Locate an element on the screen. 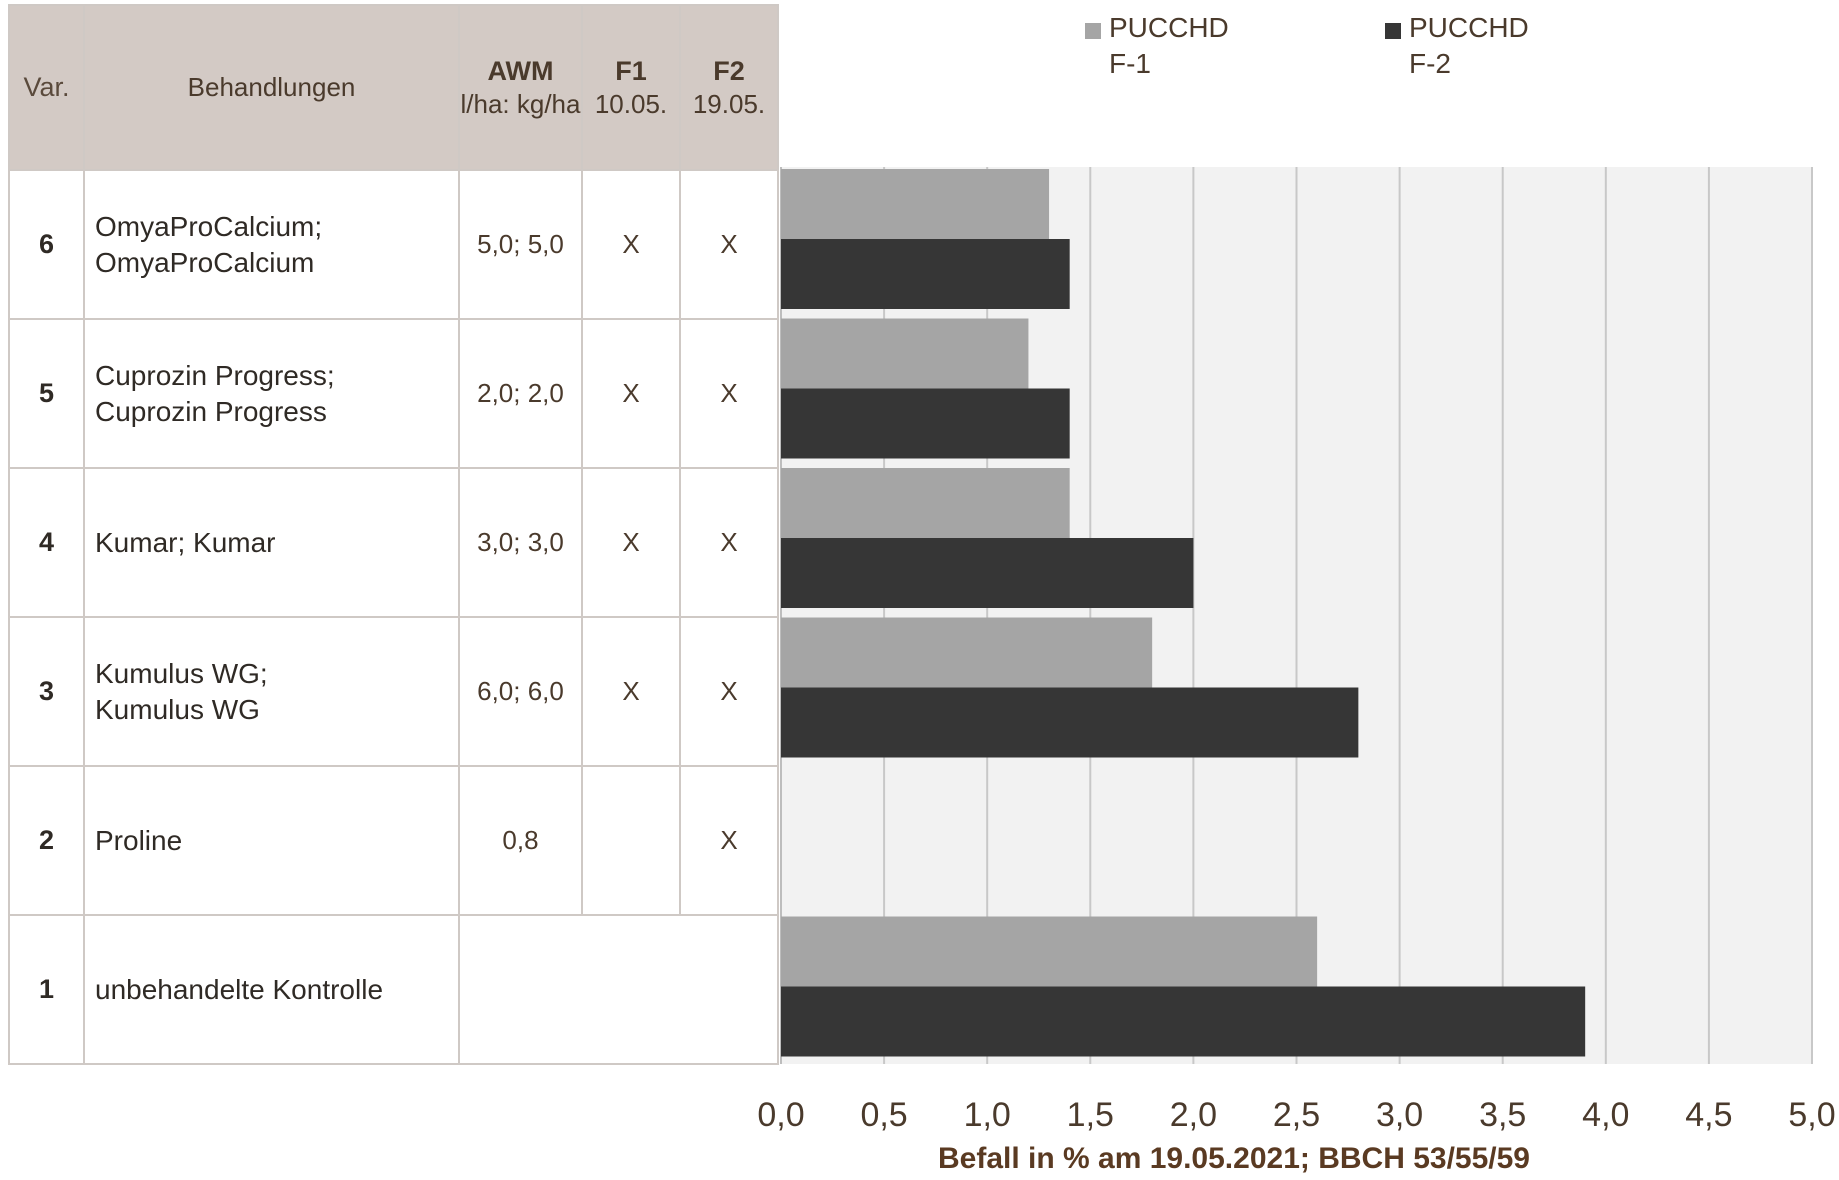 This screenshot has width=1839, height=1180. awm-cell: 0,8 is located at coordinates (520, 840).